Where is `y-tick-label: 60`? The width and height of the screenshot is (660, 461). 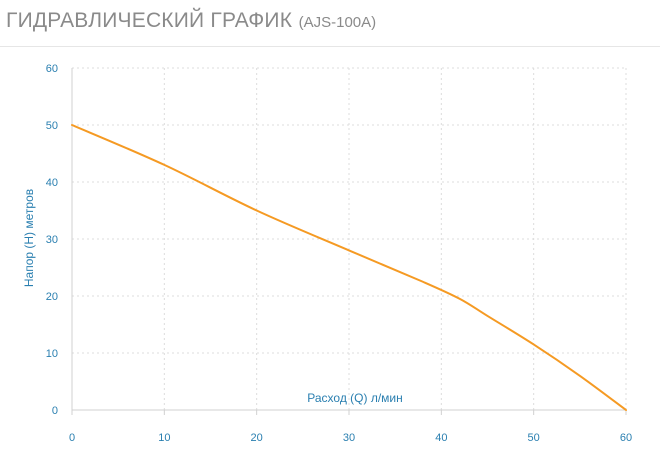 y-tick-label: 60 is located at coordinates (52, 69).